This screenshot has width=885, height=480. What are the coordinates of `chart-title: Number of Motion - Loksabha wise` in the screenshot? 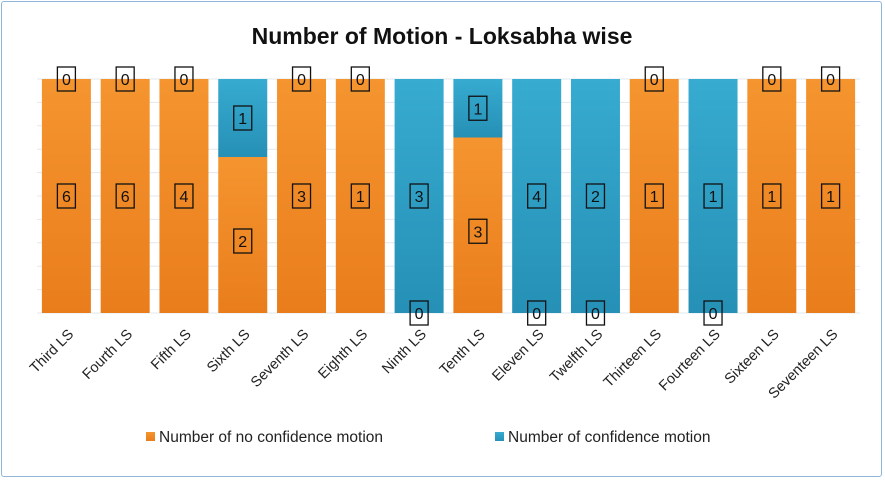 It's located at (442, 36).